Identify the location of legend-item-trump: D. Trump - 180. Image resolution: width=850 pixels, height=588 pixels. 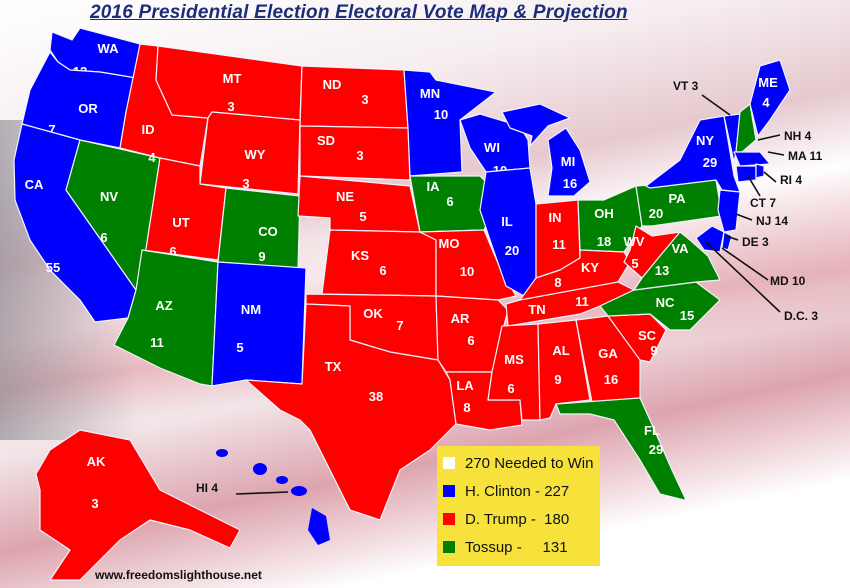
(521, 519).